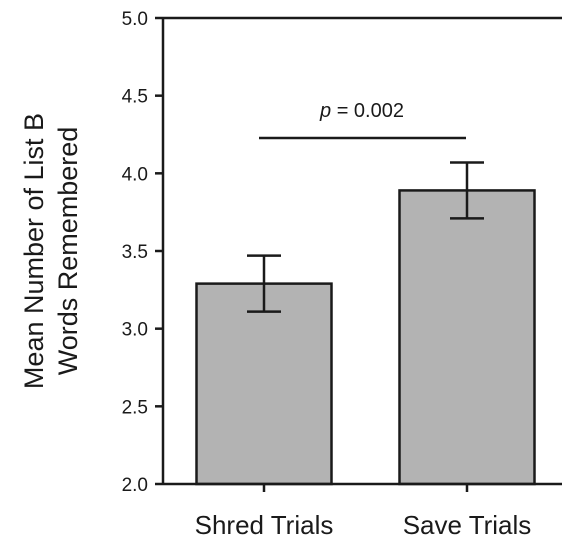 Image resolution: width=562 pixels, height=544 pixels. Describe the element at coordinates (135, 485) in the screenshot. I see `y-tick-label: 2.0` at that location.